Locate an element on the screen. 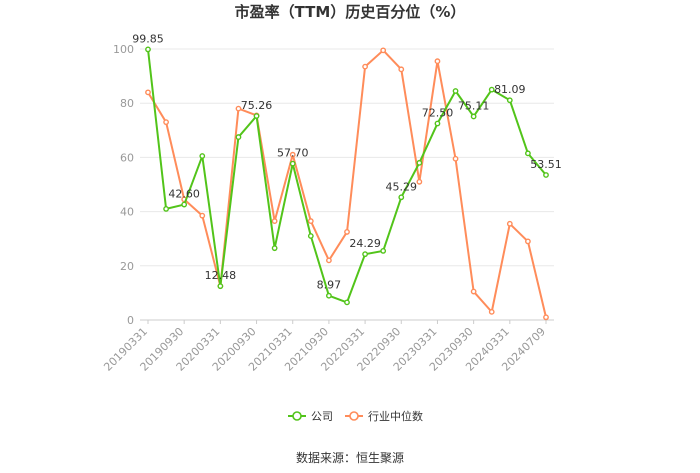 The image size is (700, 473). data-label: 8.97 is located at coordinates (329, 285).